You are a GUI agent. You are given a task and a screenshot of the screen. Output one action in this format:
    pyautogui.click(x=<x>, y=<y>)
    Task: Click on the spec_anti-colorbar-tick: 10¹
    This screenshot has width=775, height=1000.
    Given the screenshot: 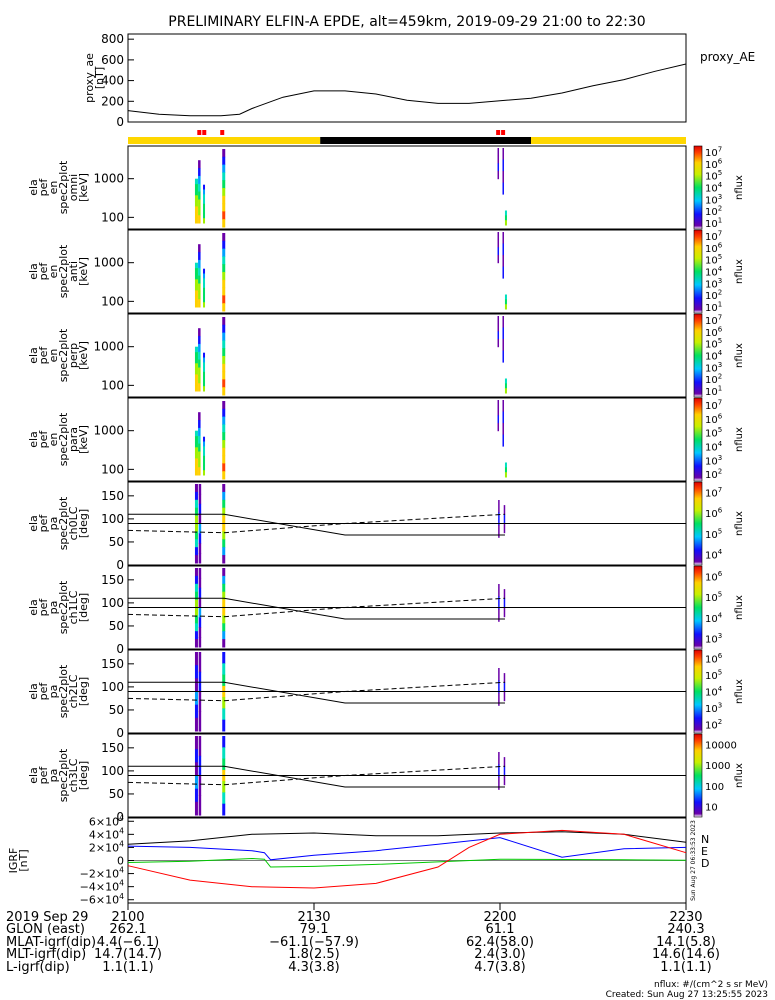 What is the action you would take?
    pyautogui.click(x=713, y=308)
    